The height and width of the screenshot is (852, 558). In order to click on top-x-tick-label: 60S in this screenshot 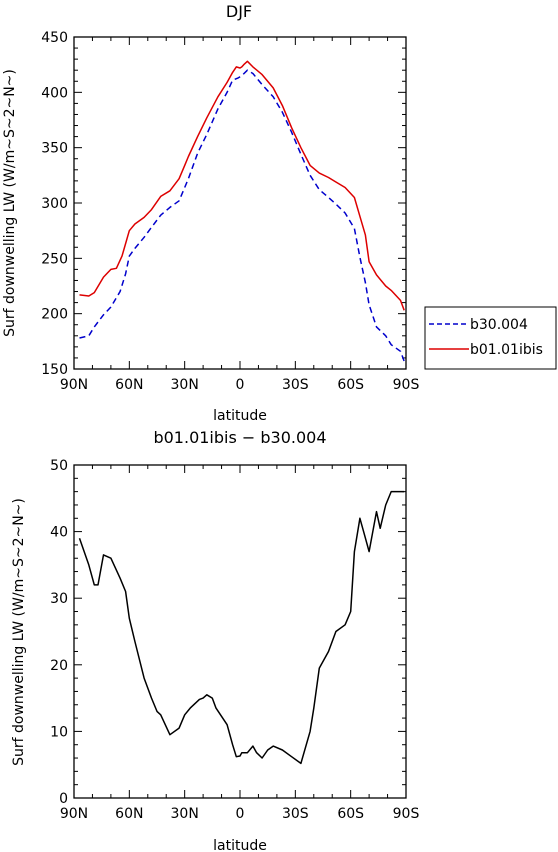, I will do `click(350, 385)`.